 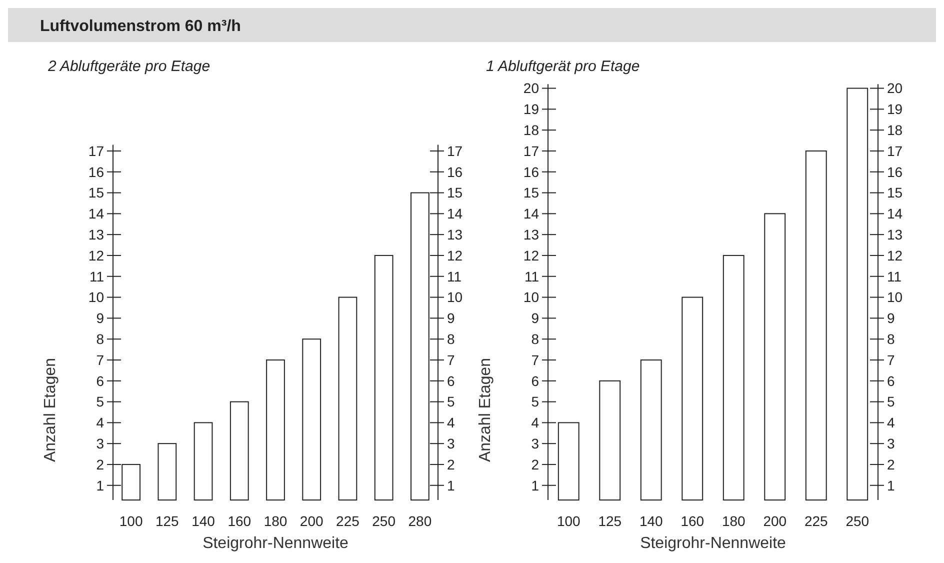 I want to click on x-tick-label: 280, so click(x=420, y=521).